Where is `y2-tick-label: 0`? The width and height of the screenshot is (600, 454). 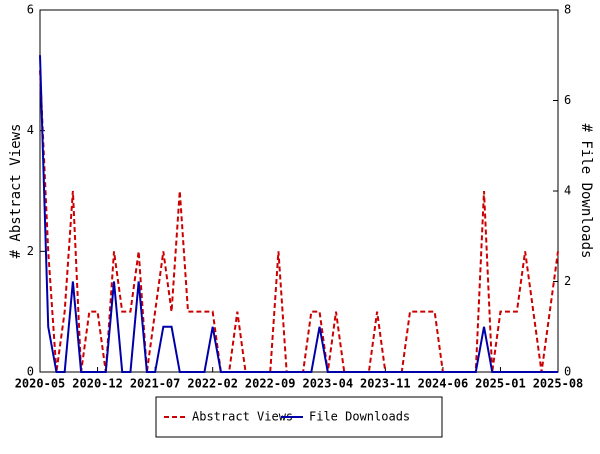
y2-tick-label: 0 is located at coordinates (567, 372).